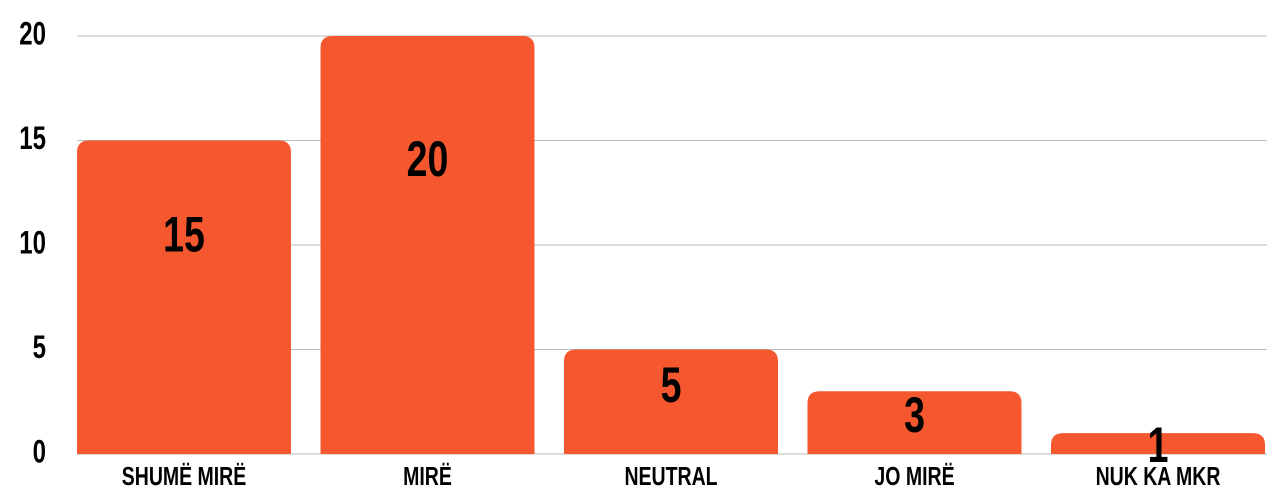 This screenshot has height=501, width=1267. What do you see at coordinates (670, 475) in the screenshot?
I see `x-tick-label: NEUTRAL` at bounding box center [670, 475].